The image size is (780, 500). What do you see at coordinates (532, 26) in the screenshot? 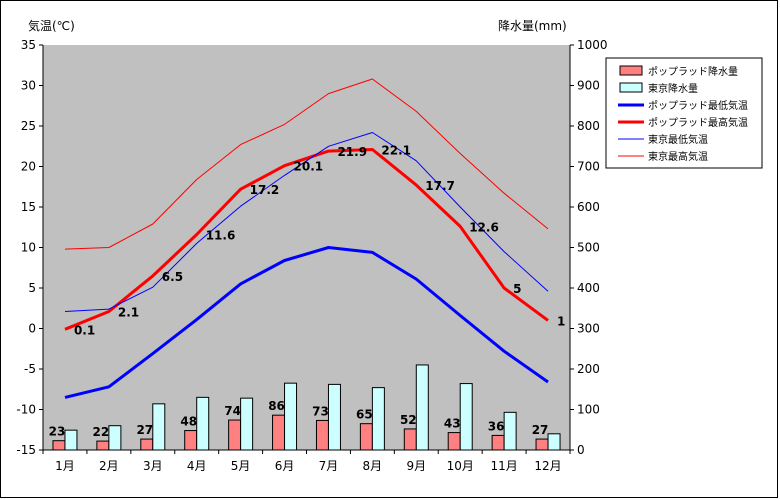
I see `right-axis-title: 降水量(mm)` at bounding box center [532, 26].